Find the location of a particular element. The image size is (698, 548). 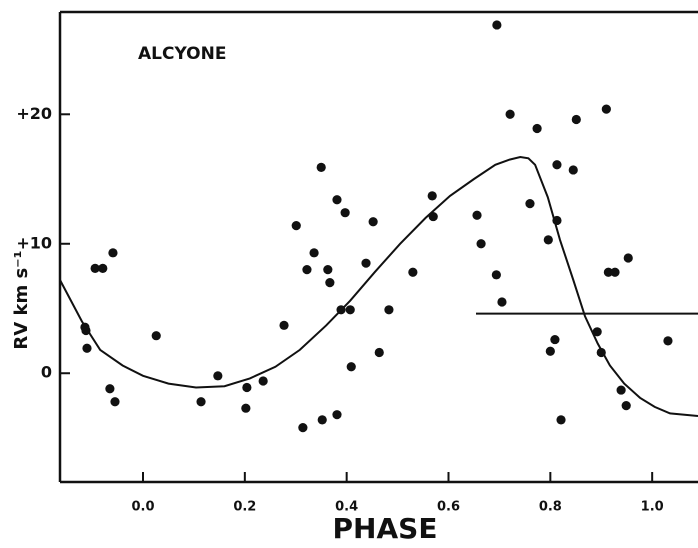

y-axis-label: RV km s⁻¹ is located at coordinates (21, 299).